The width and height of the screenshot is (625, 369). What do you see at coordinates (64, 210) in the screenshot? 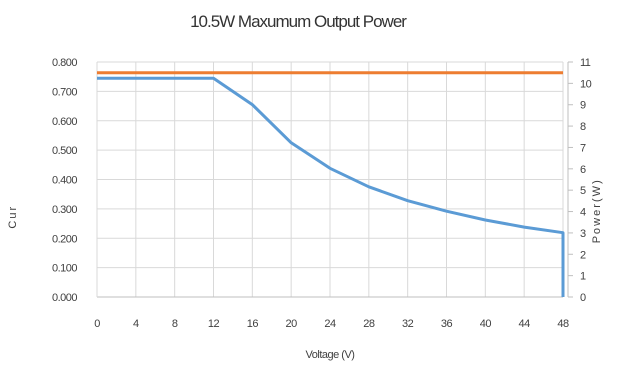
I see `y-left-tick-label: 0.300` at bounding box center [64, 210].